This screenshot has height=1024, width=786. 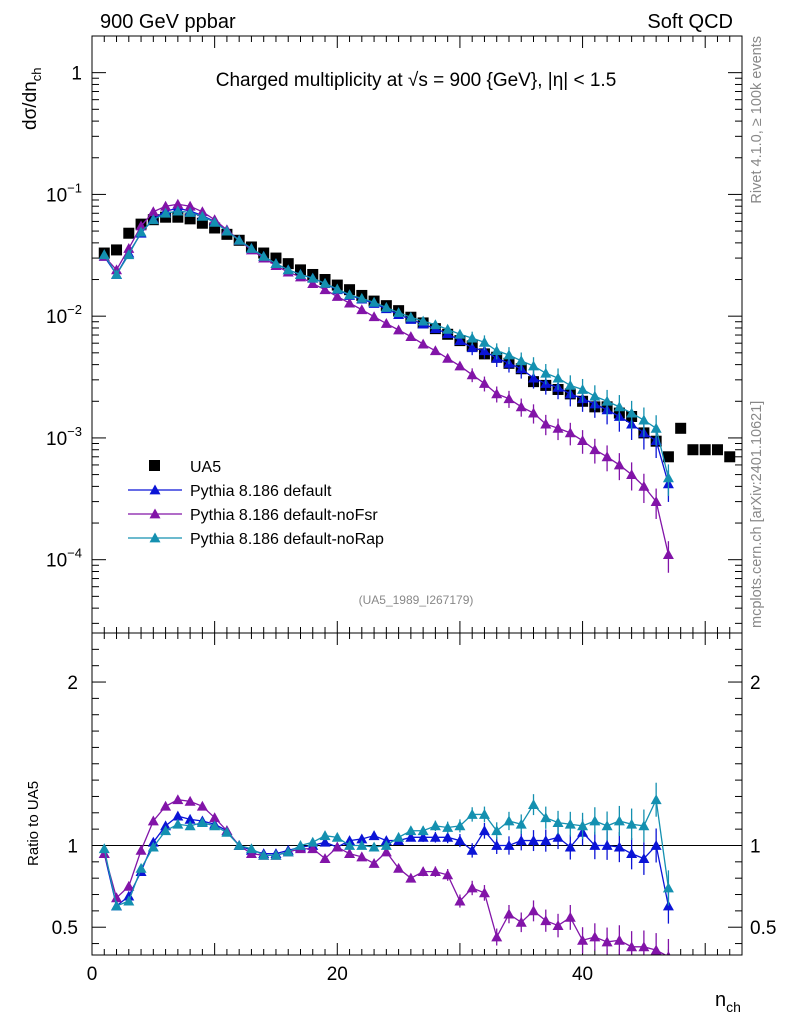 I want to click on ratio-pythia-8-186-default, so click(x=386, y=867).